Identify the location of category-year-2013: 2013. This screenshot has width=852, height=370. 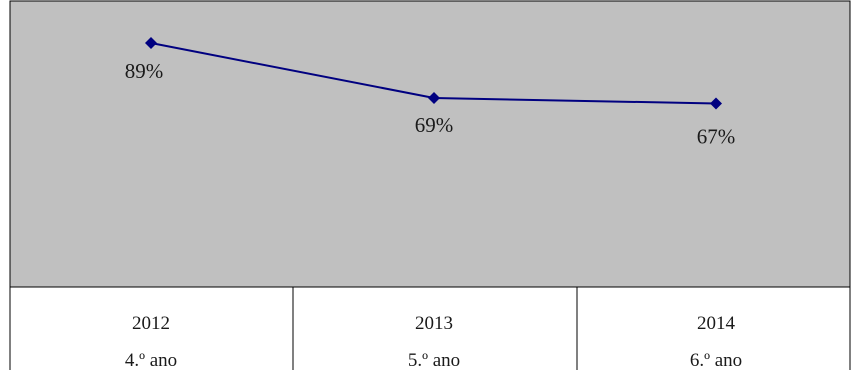
(434, 323).